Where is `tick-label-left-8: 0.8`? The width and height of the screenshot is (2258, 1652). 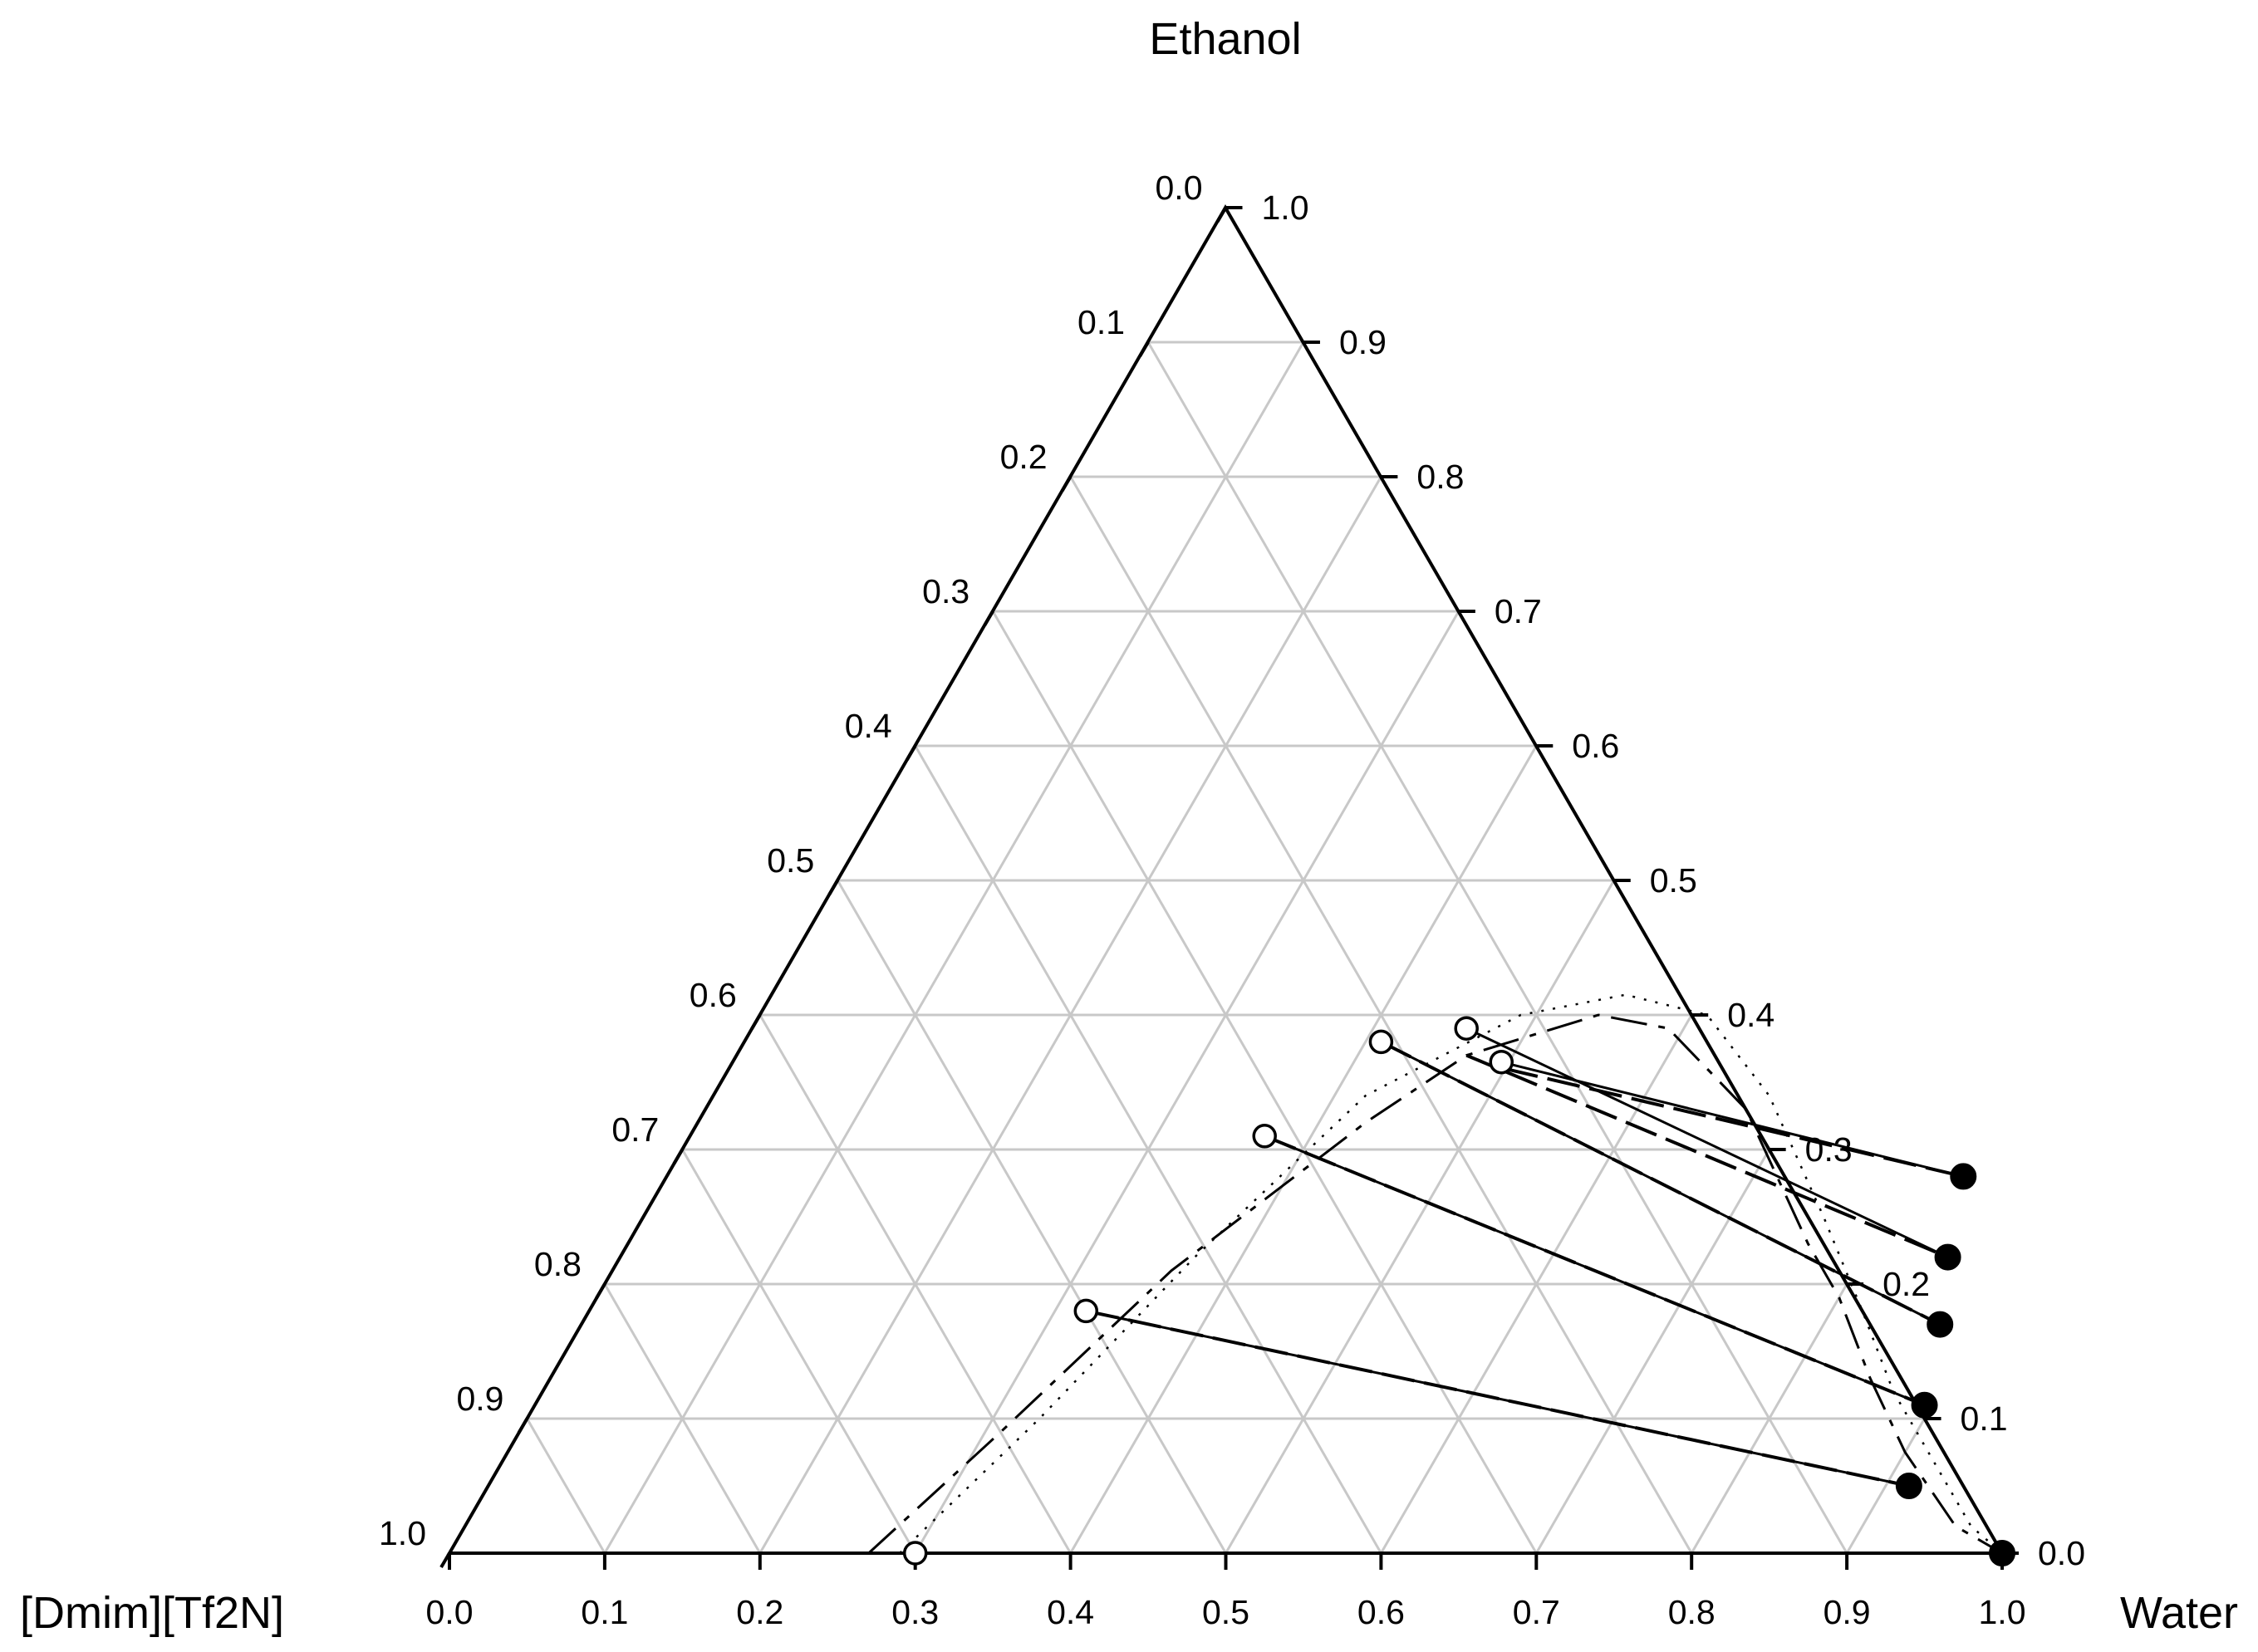
tick-label-left-8: 0.8 is located at coordinates (558, 1264).